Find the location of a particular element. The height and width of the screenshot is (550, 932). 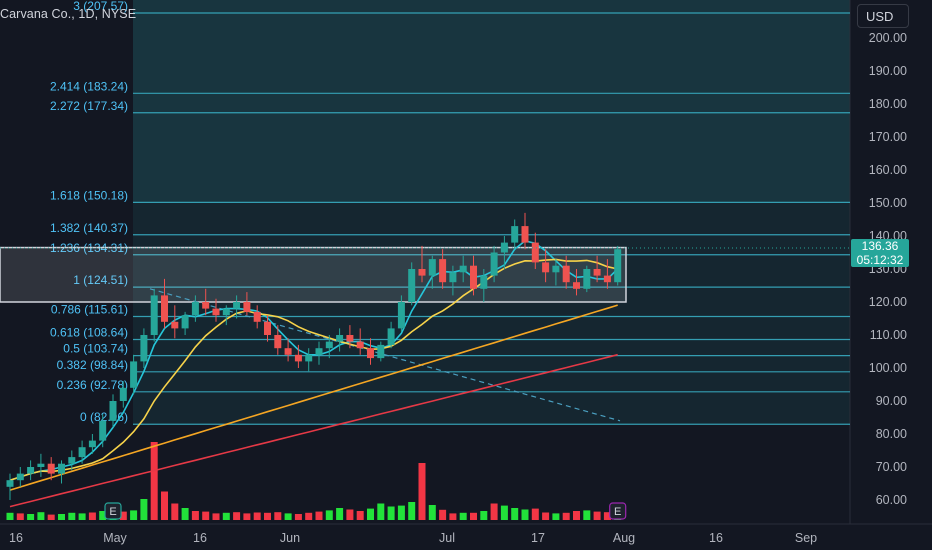

time-tick-label: Sep is located at coordinates (806, 538).